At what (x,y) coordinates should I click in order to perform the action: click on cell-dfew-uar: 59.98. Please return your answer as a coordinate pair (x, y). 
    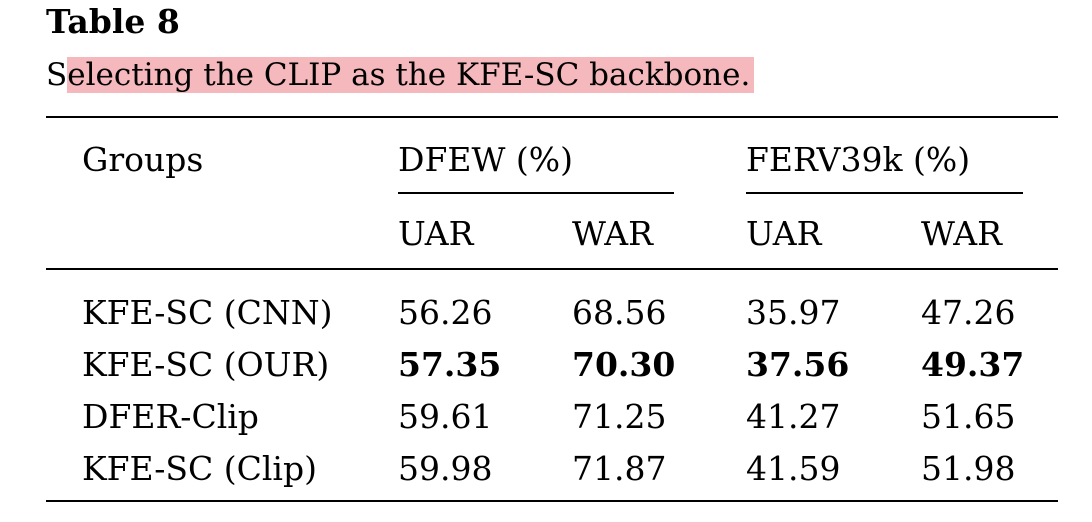
    Looking at the image, I should click on (445, 468).